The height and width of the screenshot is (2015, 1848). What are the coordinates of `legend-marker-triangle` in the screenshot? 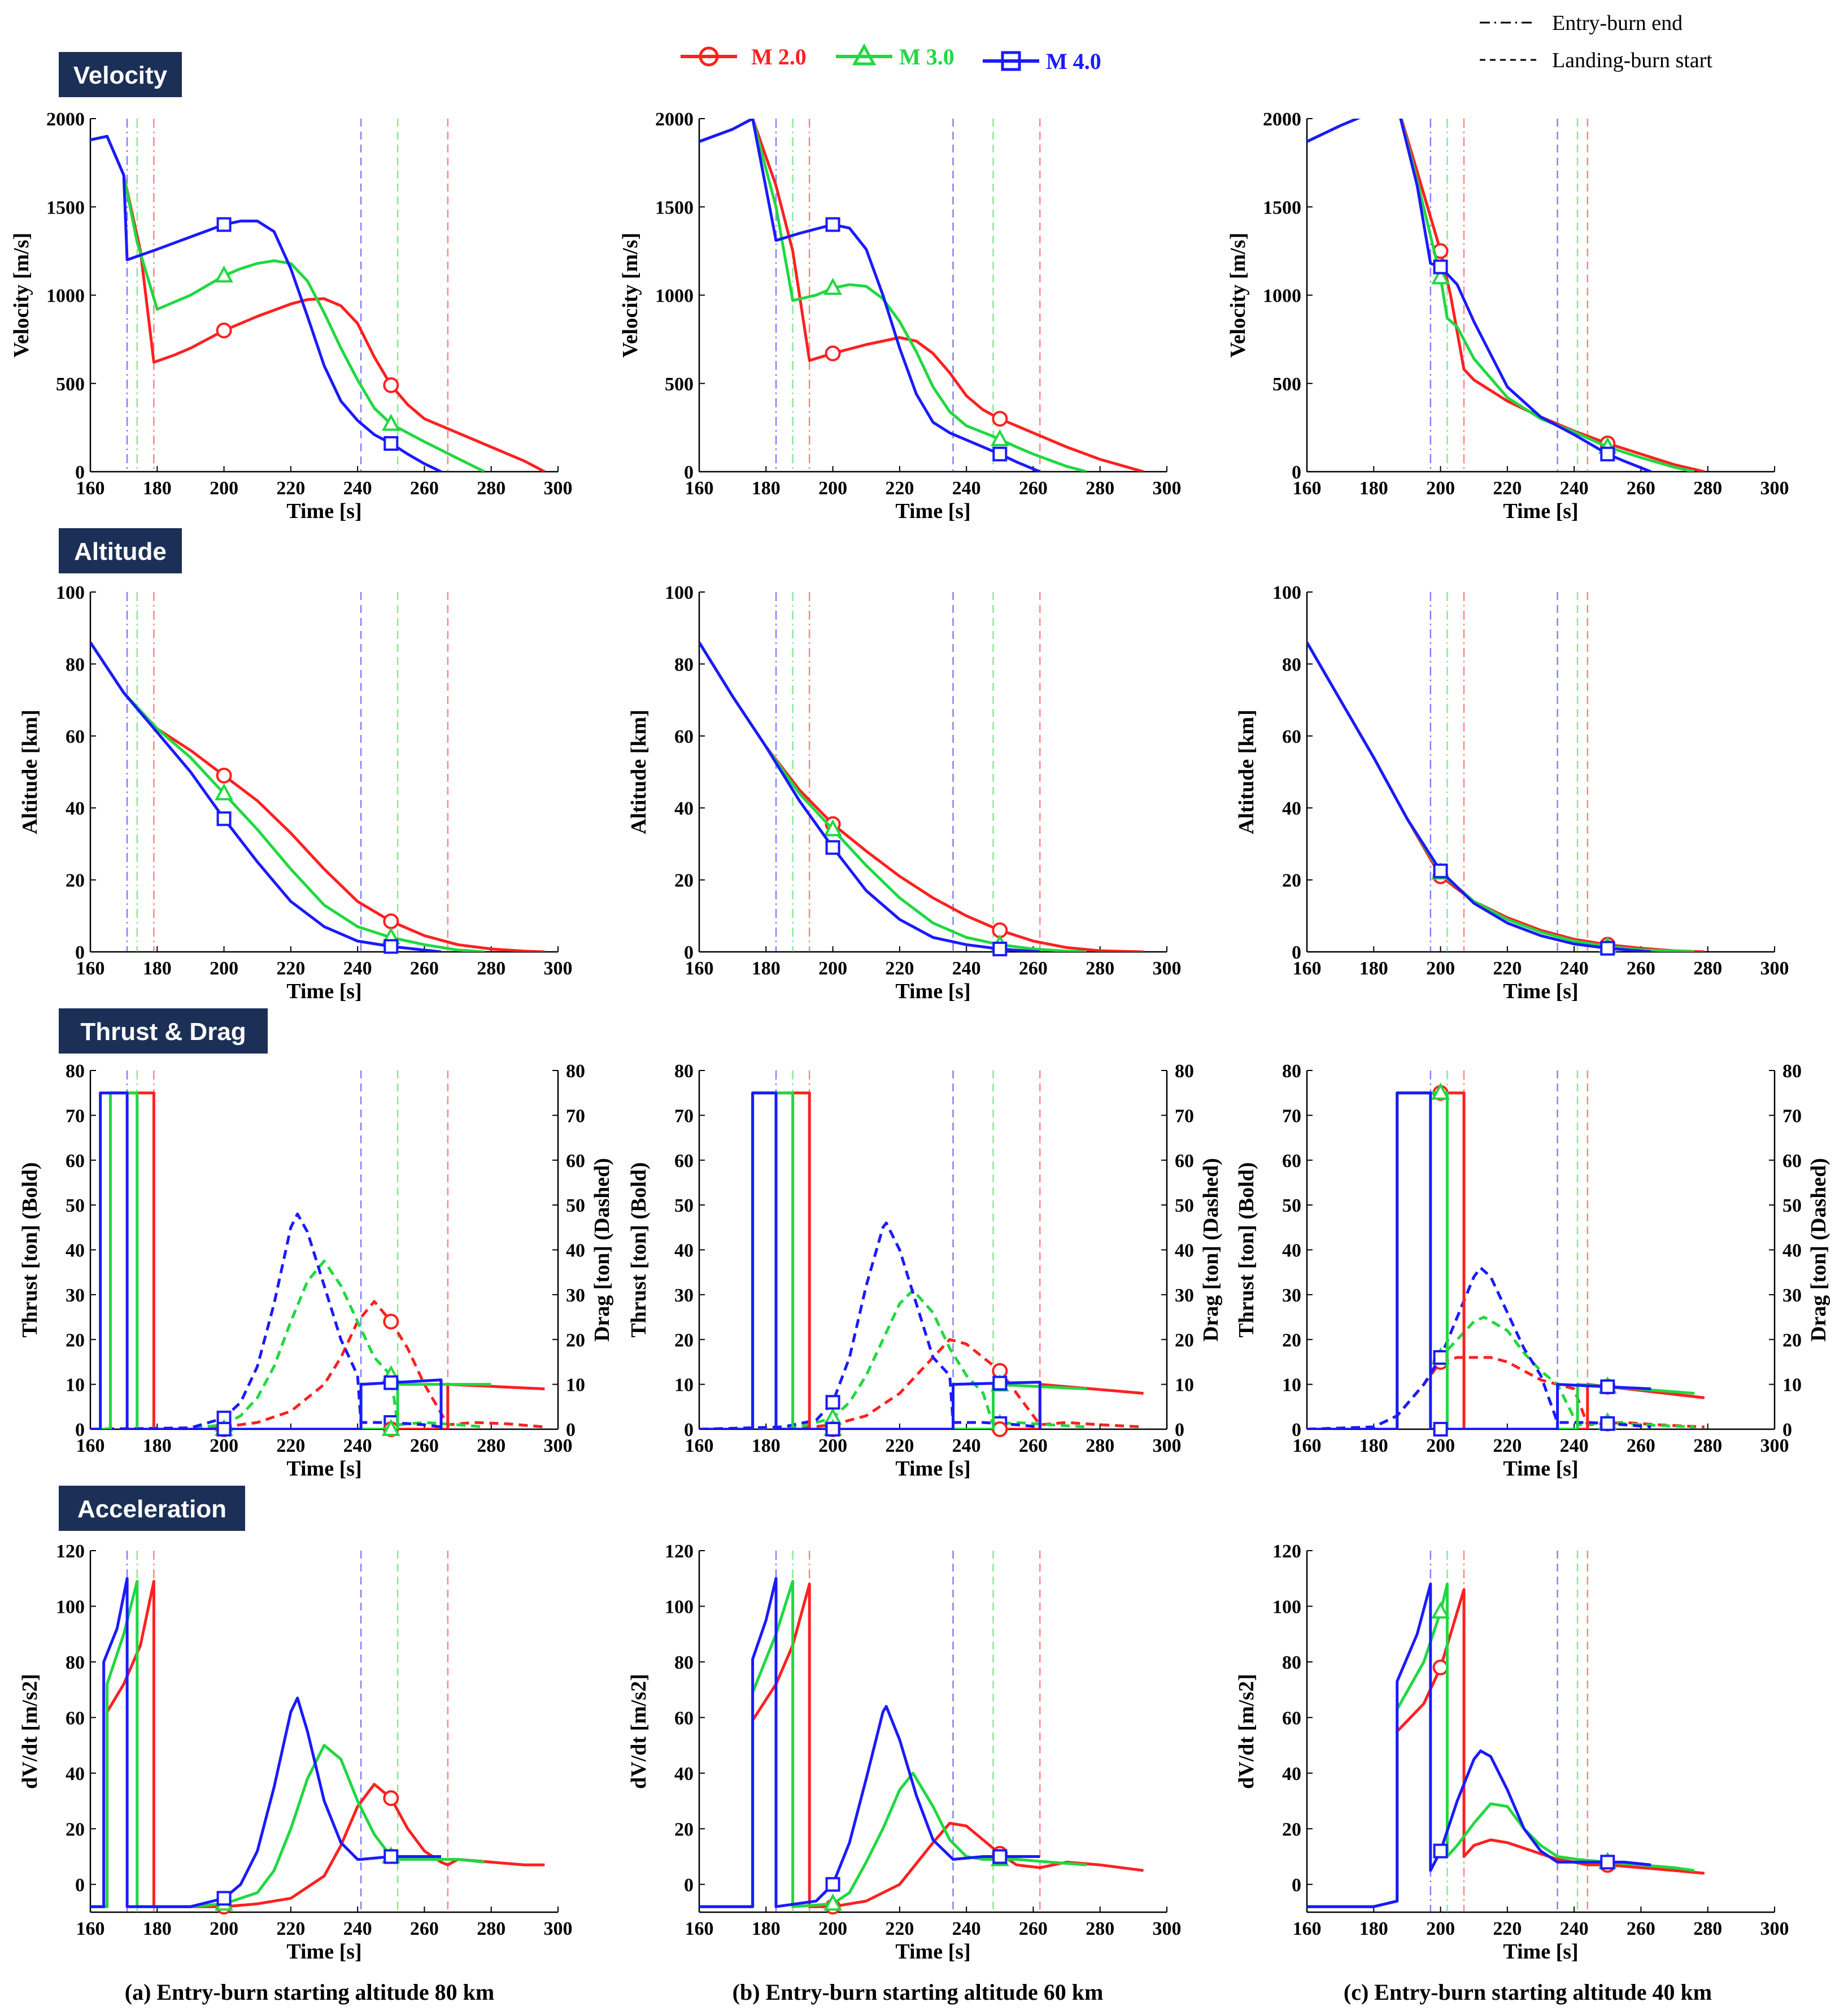 It's located at (864, 54).